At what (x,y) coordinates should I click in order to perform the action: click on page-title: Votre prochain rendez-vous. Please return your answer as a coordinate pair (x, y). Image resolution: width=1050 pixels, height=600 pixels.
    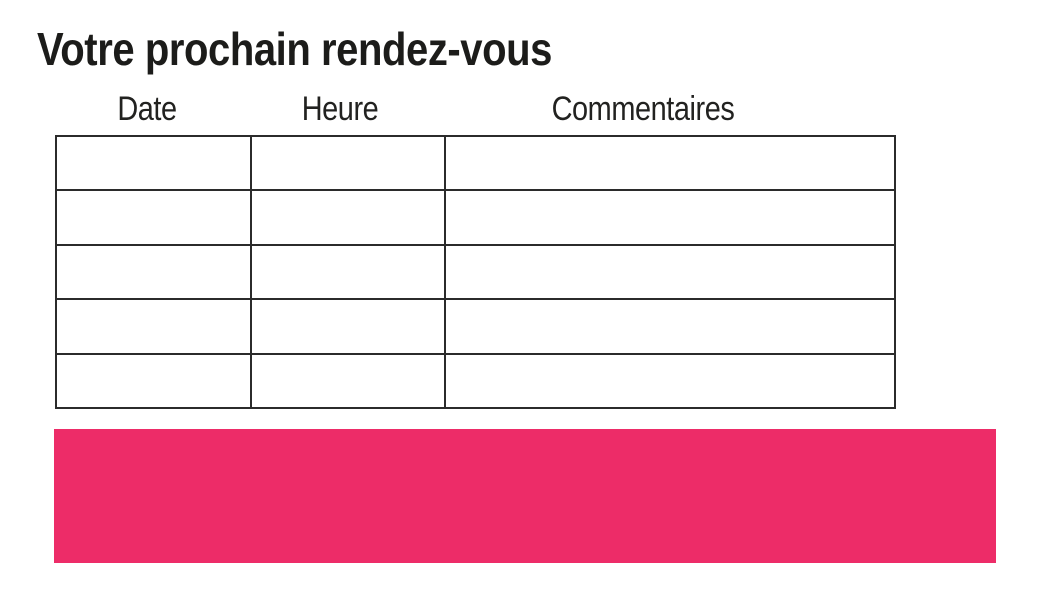
    Looking at the image, I should click on (294, 49).